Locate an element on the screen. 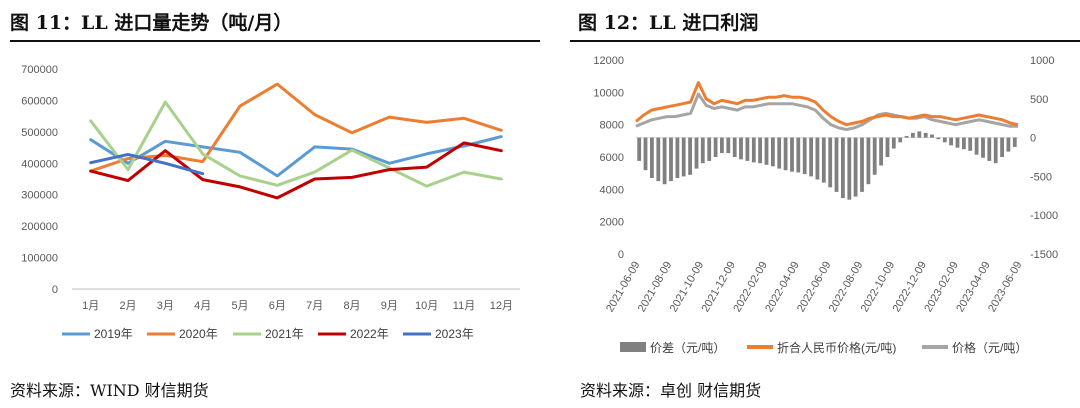  left-y-tick-label: 2000 is located at coordinates (612, 223).